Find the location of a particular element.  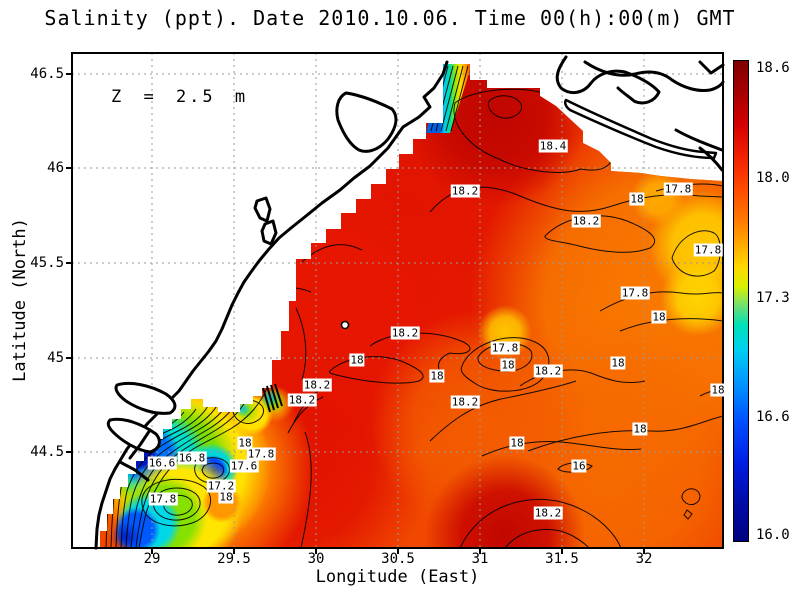

station-marker is located at coordinates (345, 325).